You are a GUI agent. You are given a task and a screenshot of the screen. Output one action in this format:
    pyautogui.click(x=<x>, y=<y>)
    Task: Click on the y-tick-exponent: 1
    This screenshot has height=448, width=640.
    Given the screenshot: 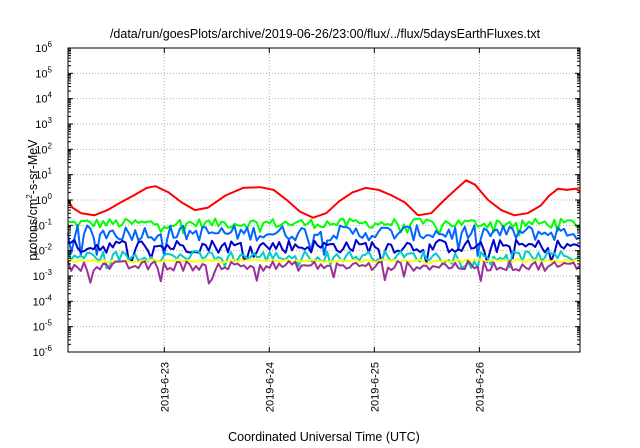 What is the action you would take?
    pyautogui.click(x=50, y=171)
    